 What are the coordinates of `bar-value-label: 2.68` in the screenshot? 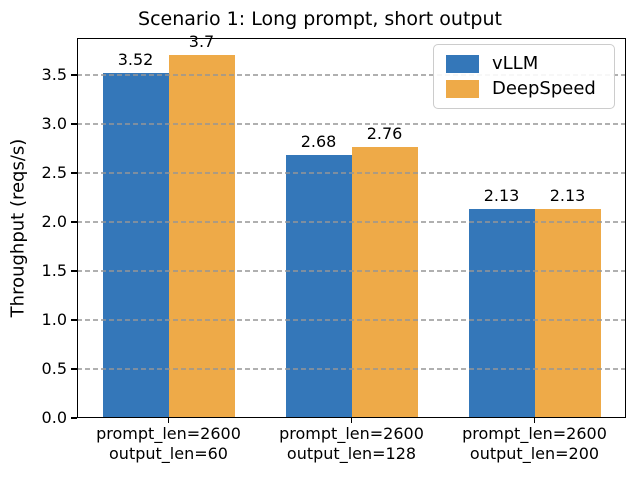 It's located at (318, 142).